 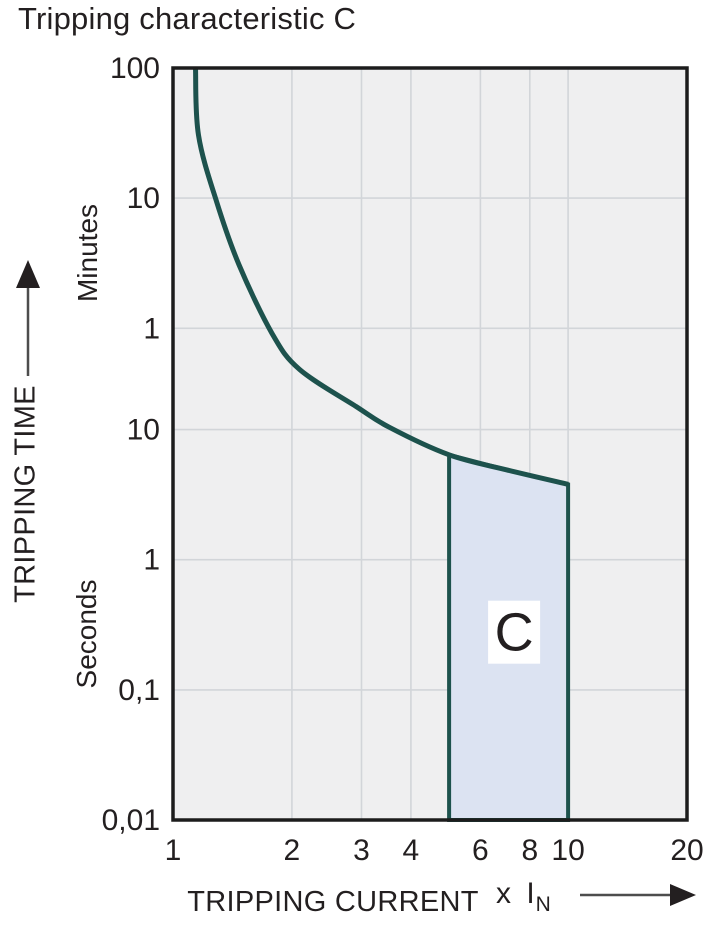 I want to click on y-axis-title: TRIPPING TIME, so click(x=25, y=494).